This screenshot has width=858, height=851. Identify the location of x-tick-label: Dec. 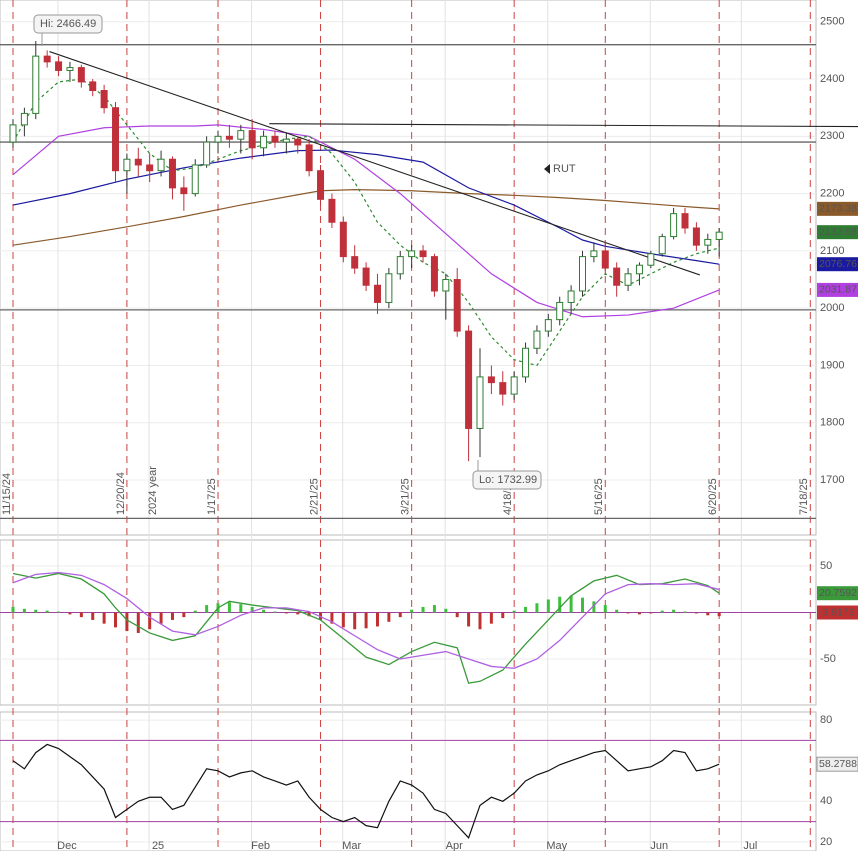
(67, 845).